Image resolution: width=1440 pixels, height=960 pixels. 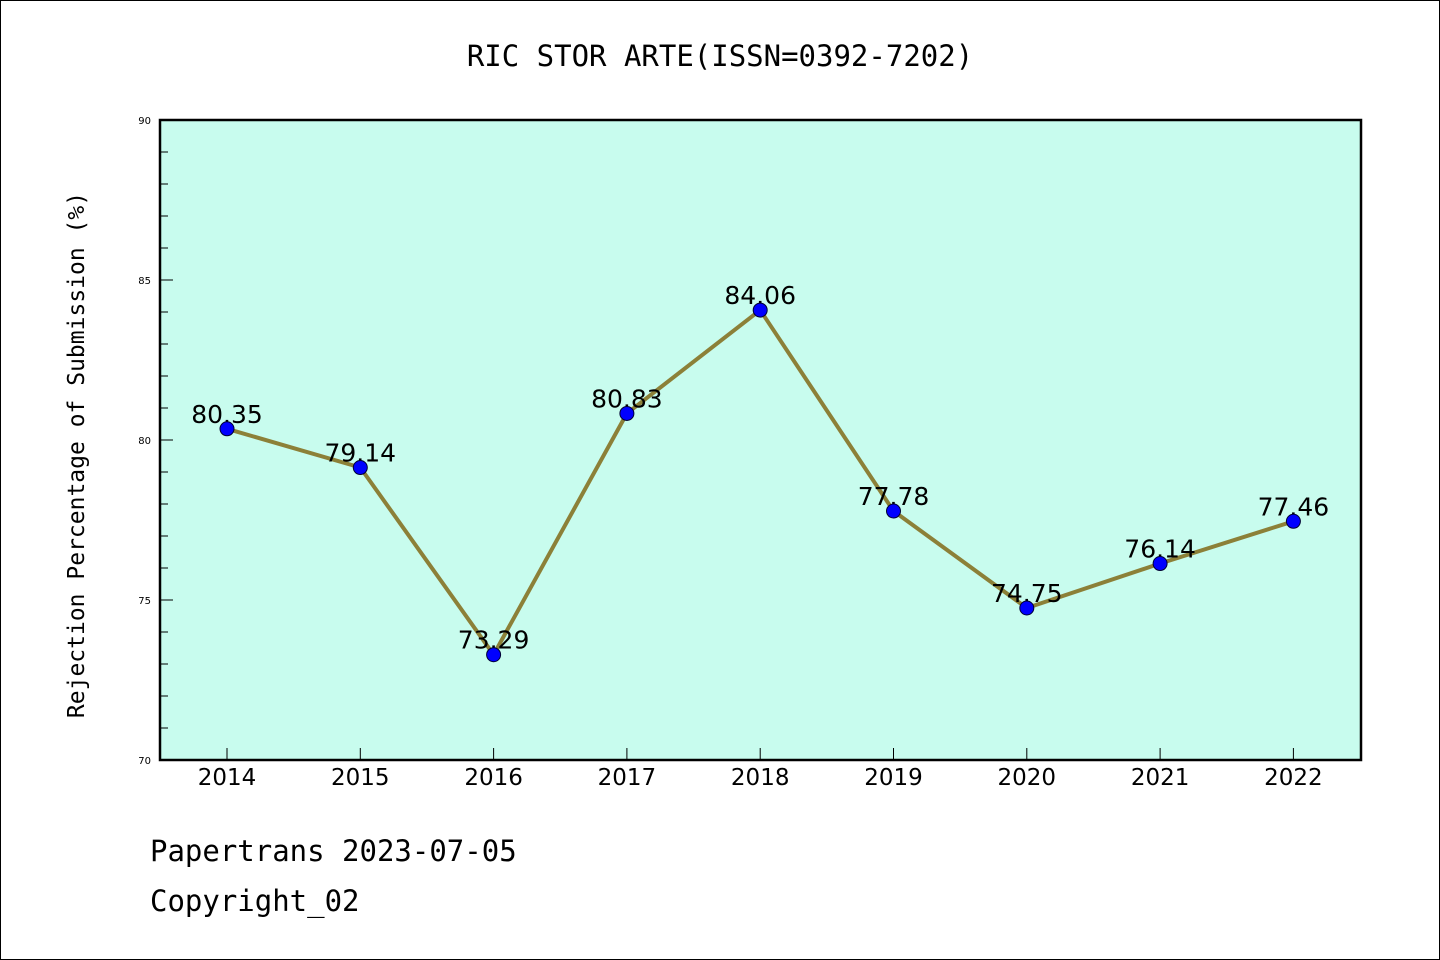 What do you see at coordinates (493, 778) in the screenshot?
I see `x-tick-label: 2016` at bounding box center [493, 778].